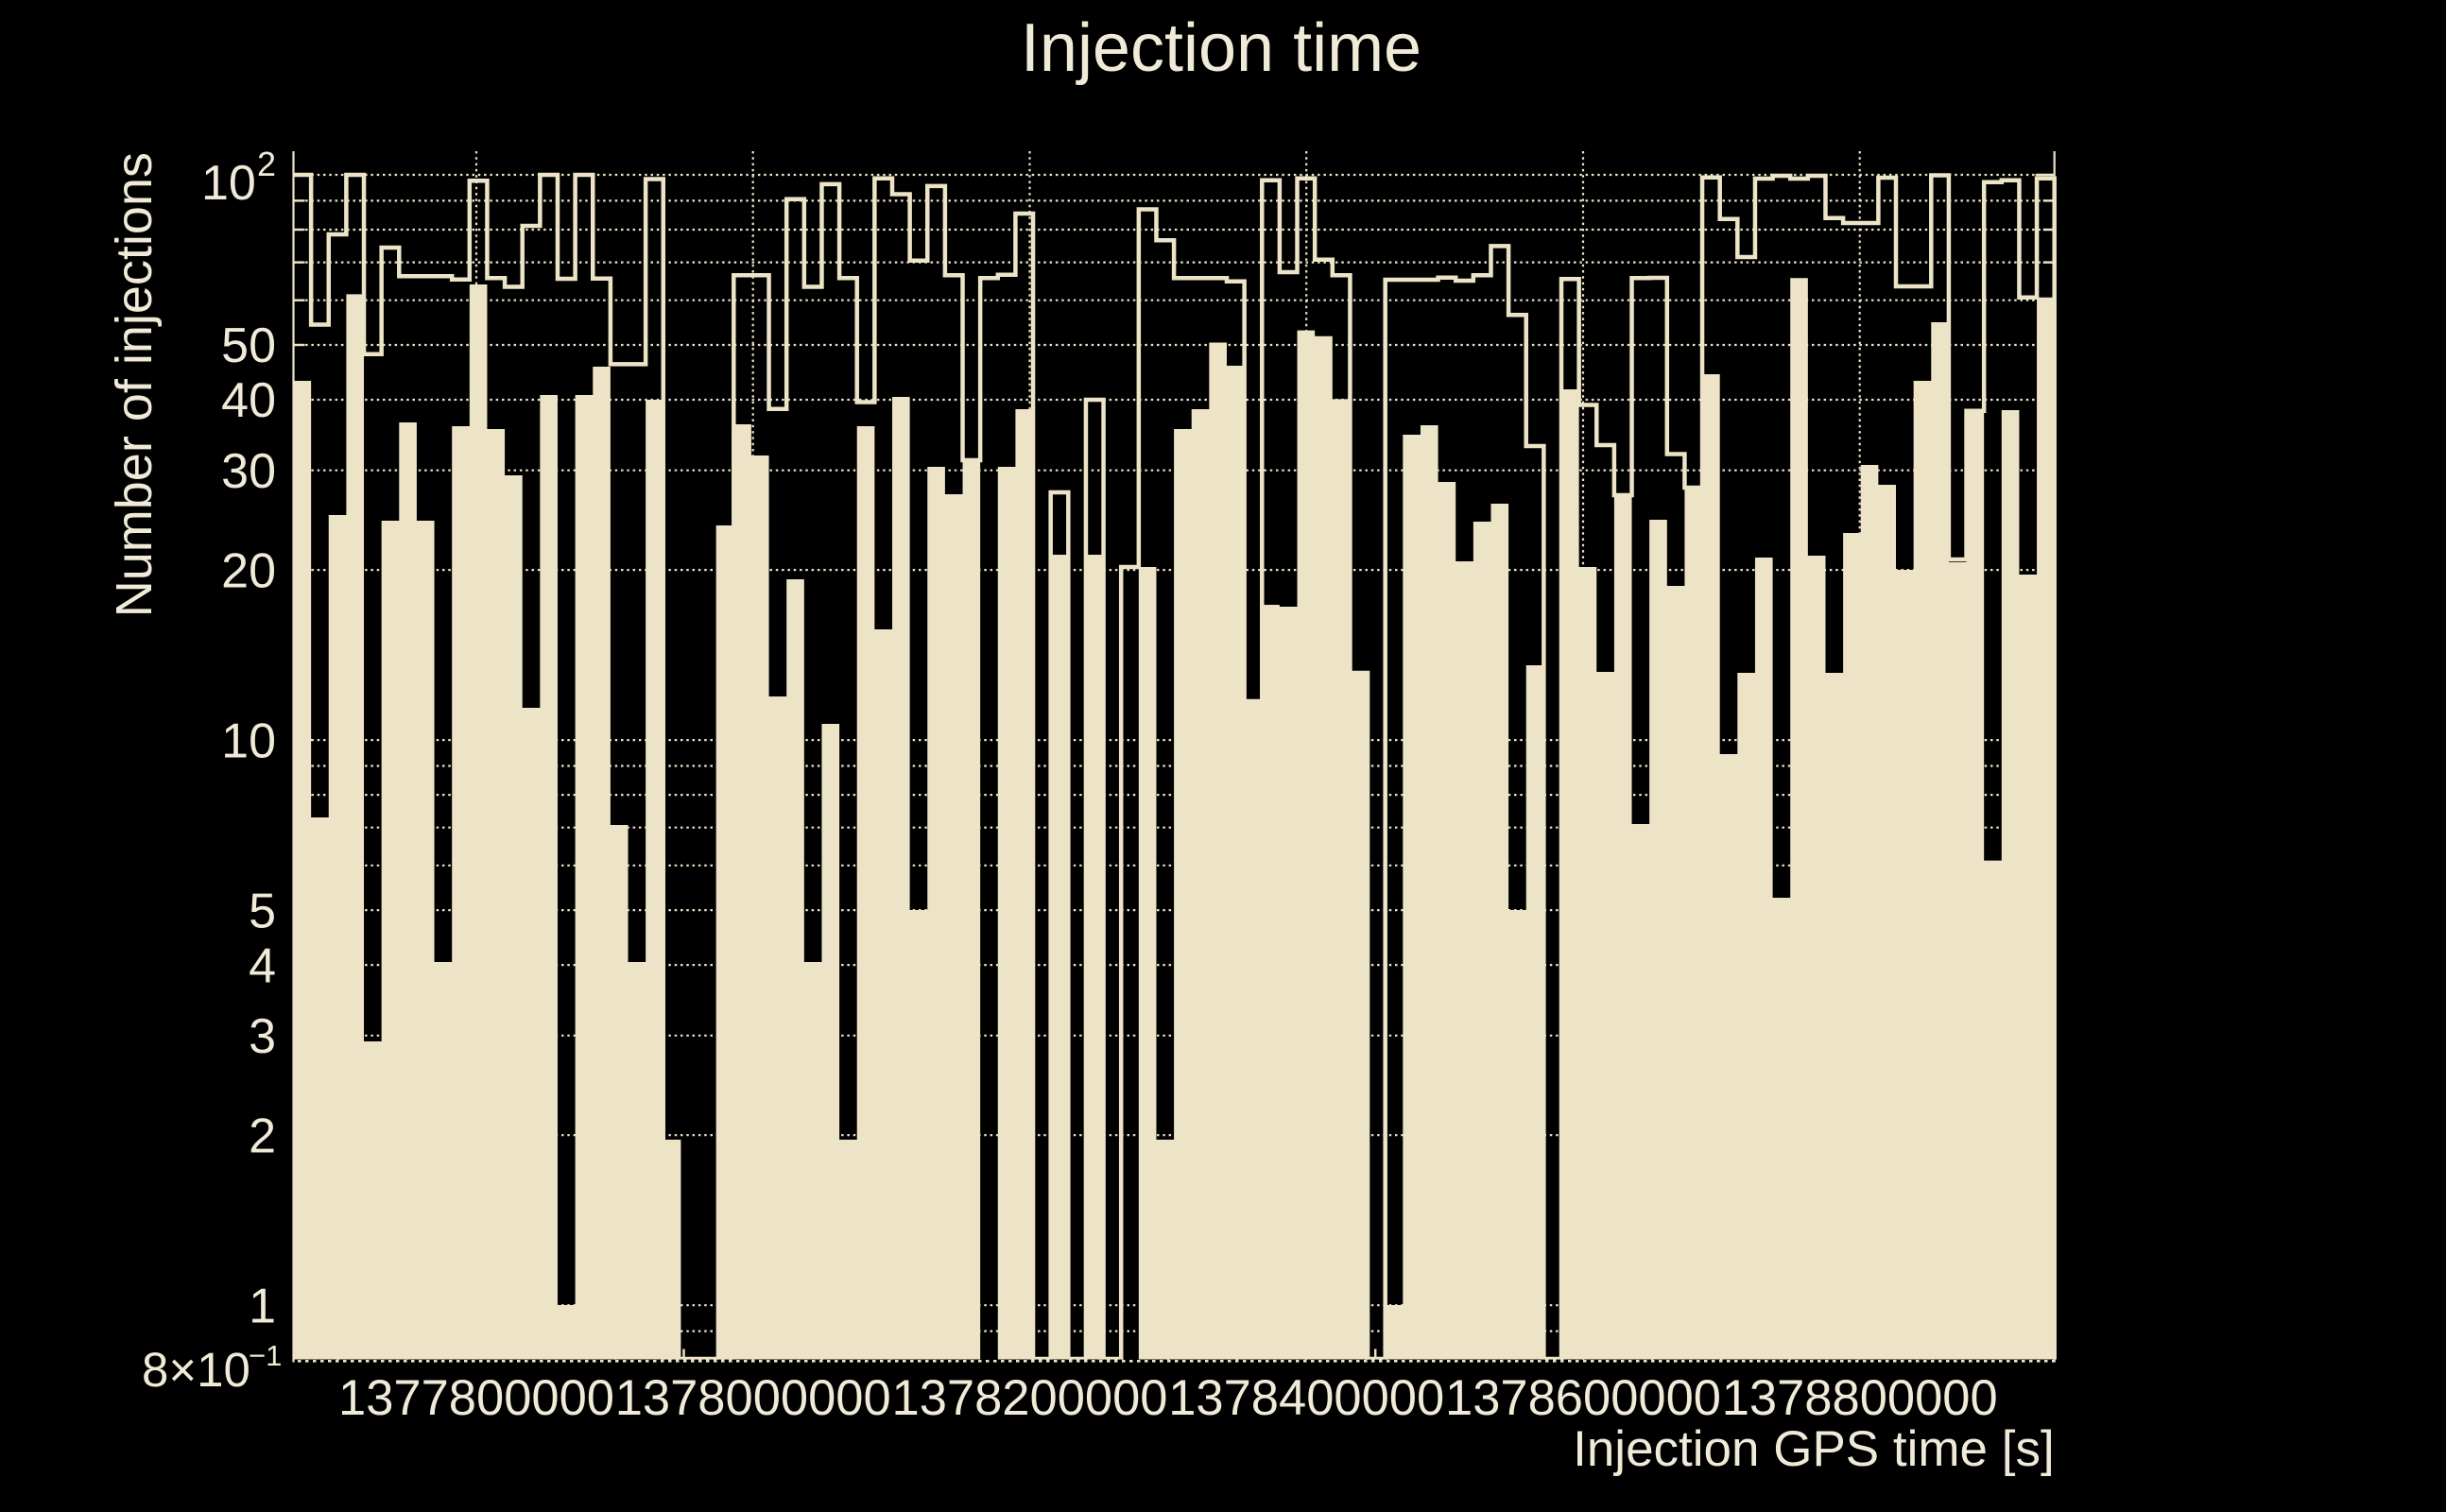  I want to click on svg-text: 5, so click(262, 911).